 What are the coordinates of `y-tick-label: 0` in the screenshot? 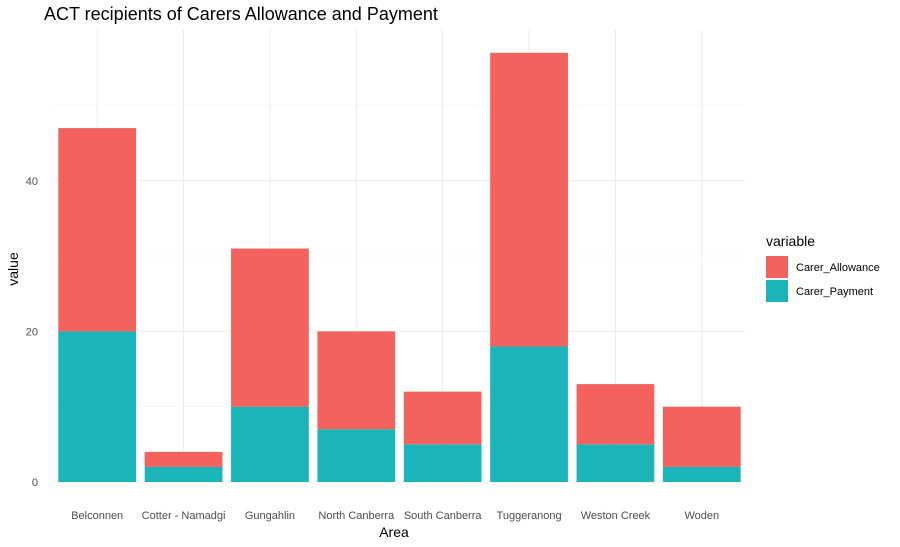 It's located at (35, 483).